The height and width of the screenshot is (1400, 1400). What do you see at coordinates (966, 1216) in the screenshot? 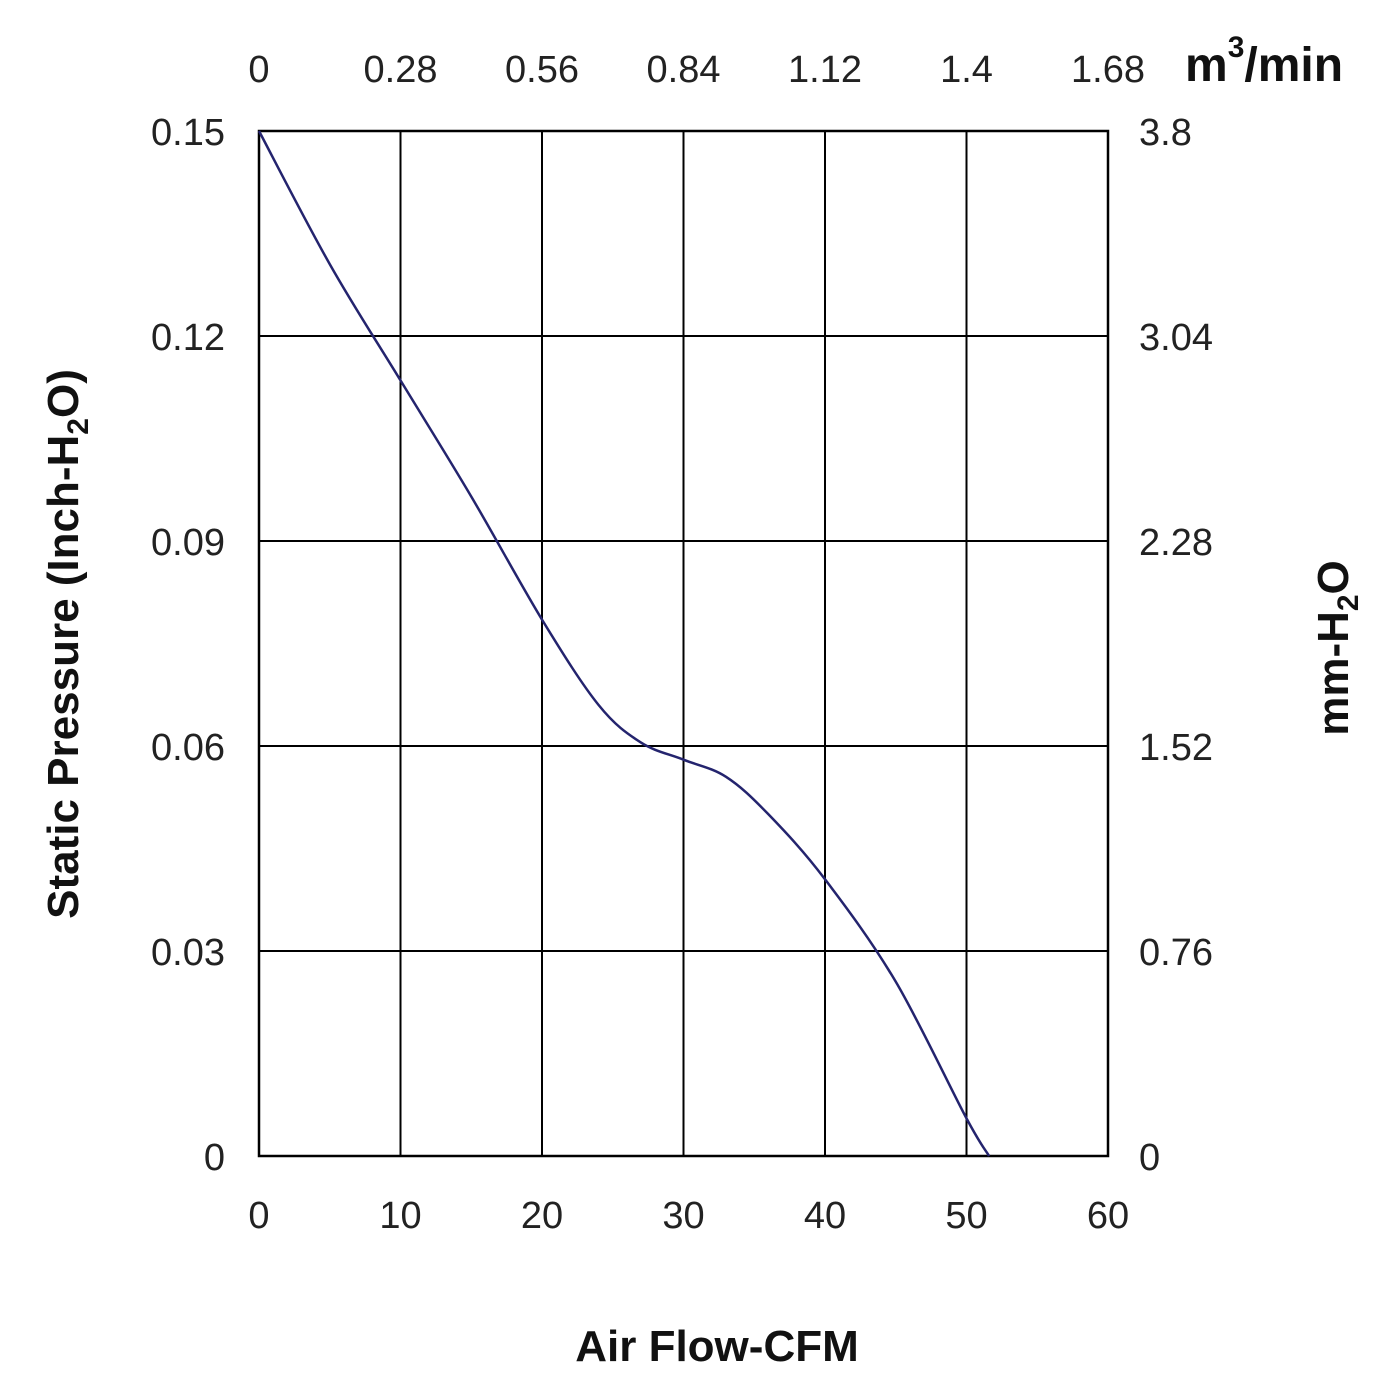
I see `x-tick-label: 50` at bounding box center [966, 1216].